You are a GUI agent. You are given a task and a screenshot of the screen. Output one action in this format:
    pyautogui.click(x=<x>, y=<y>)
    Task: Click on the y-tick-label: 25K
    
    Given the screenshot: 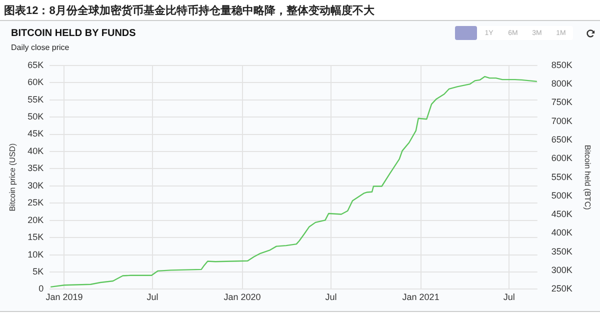 What is the action you would take?
    pyautogui.click(x=36, y=203)
    